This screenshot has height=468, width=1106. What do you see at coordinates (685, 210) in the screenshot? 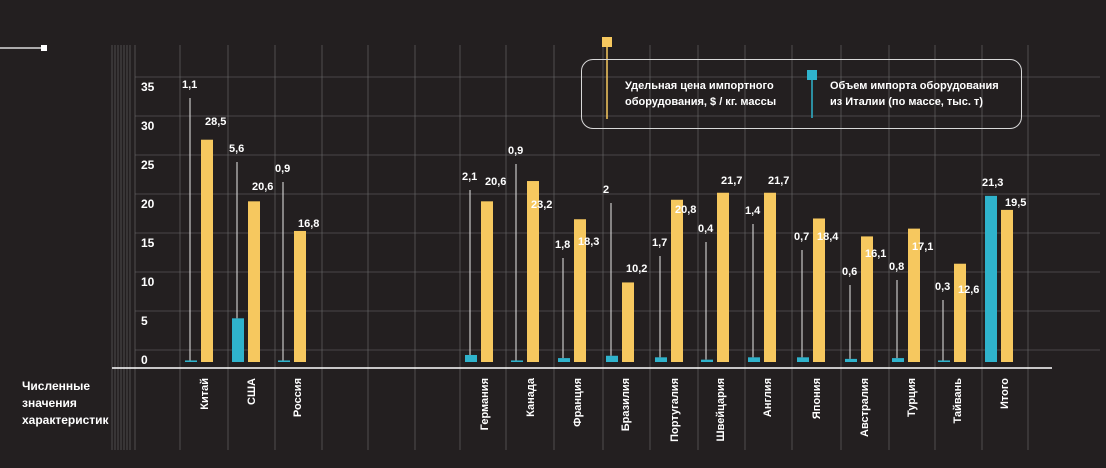
I see `price-value-label: 20,8` at bounding box center [685, 210].